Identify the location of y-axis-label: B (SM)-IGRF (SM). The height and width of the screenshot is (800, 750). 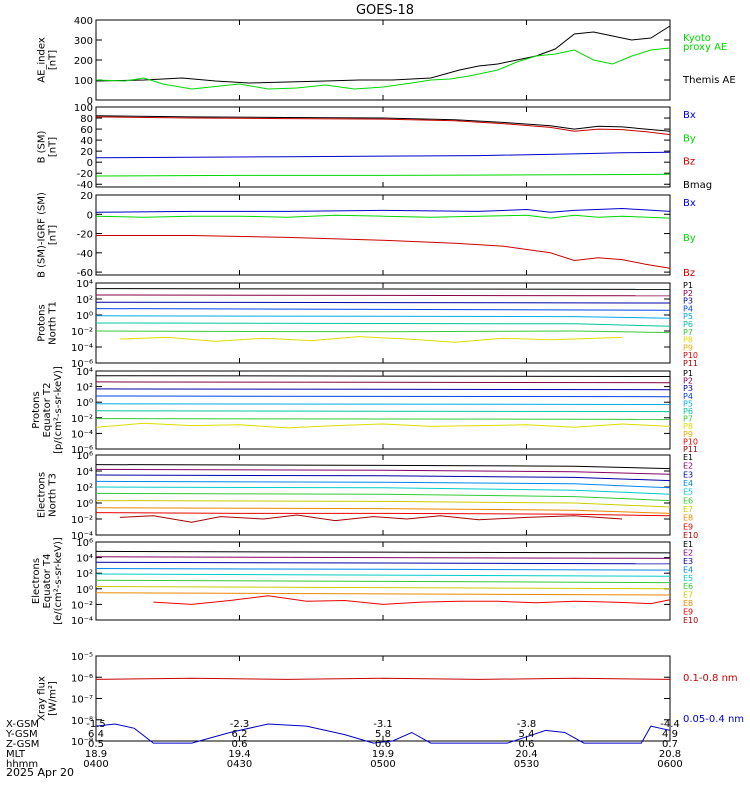
(42, 235).